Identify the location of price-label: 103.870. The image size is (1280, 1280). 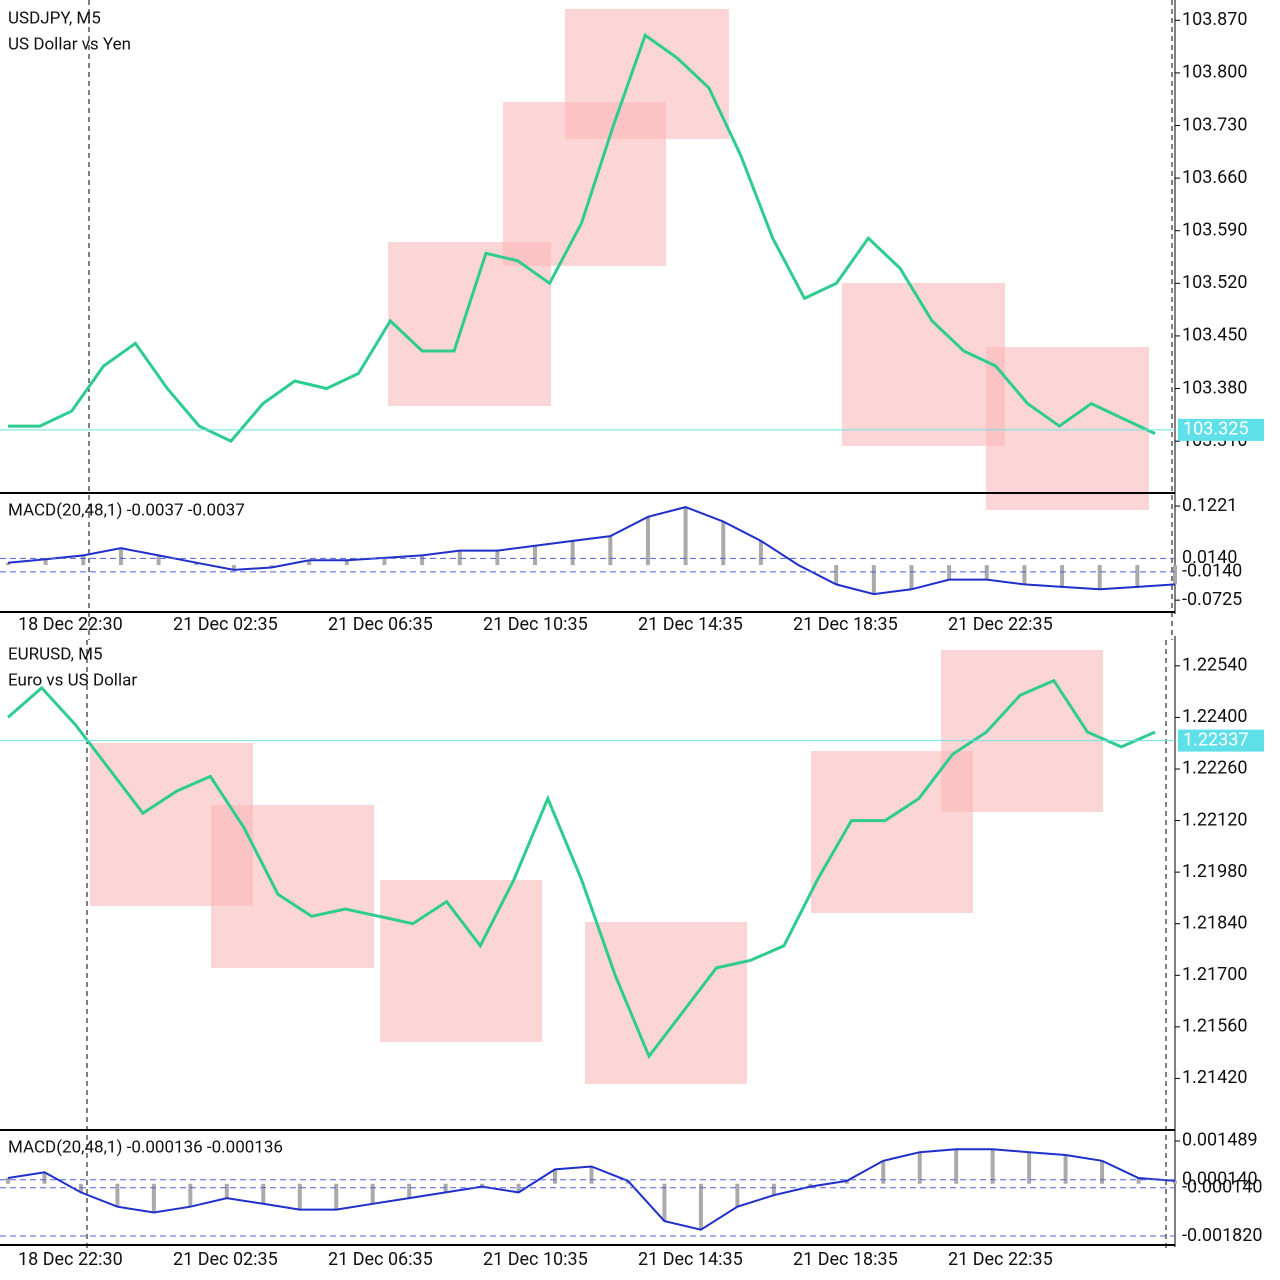
(1214, 19).